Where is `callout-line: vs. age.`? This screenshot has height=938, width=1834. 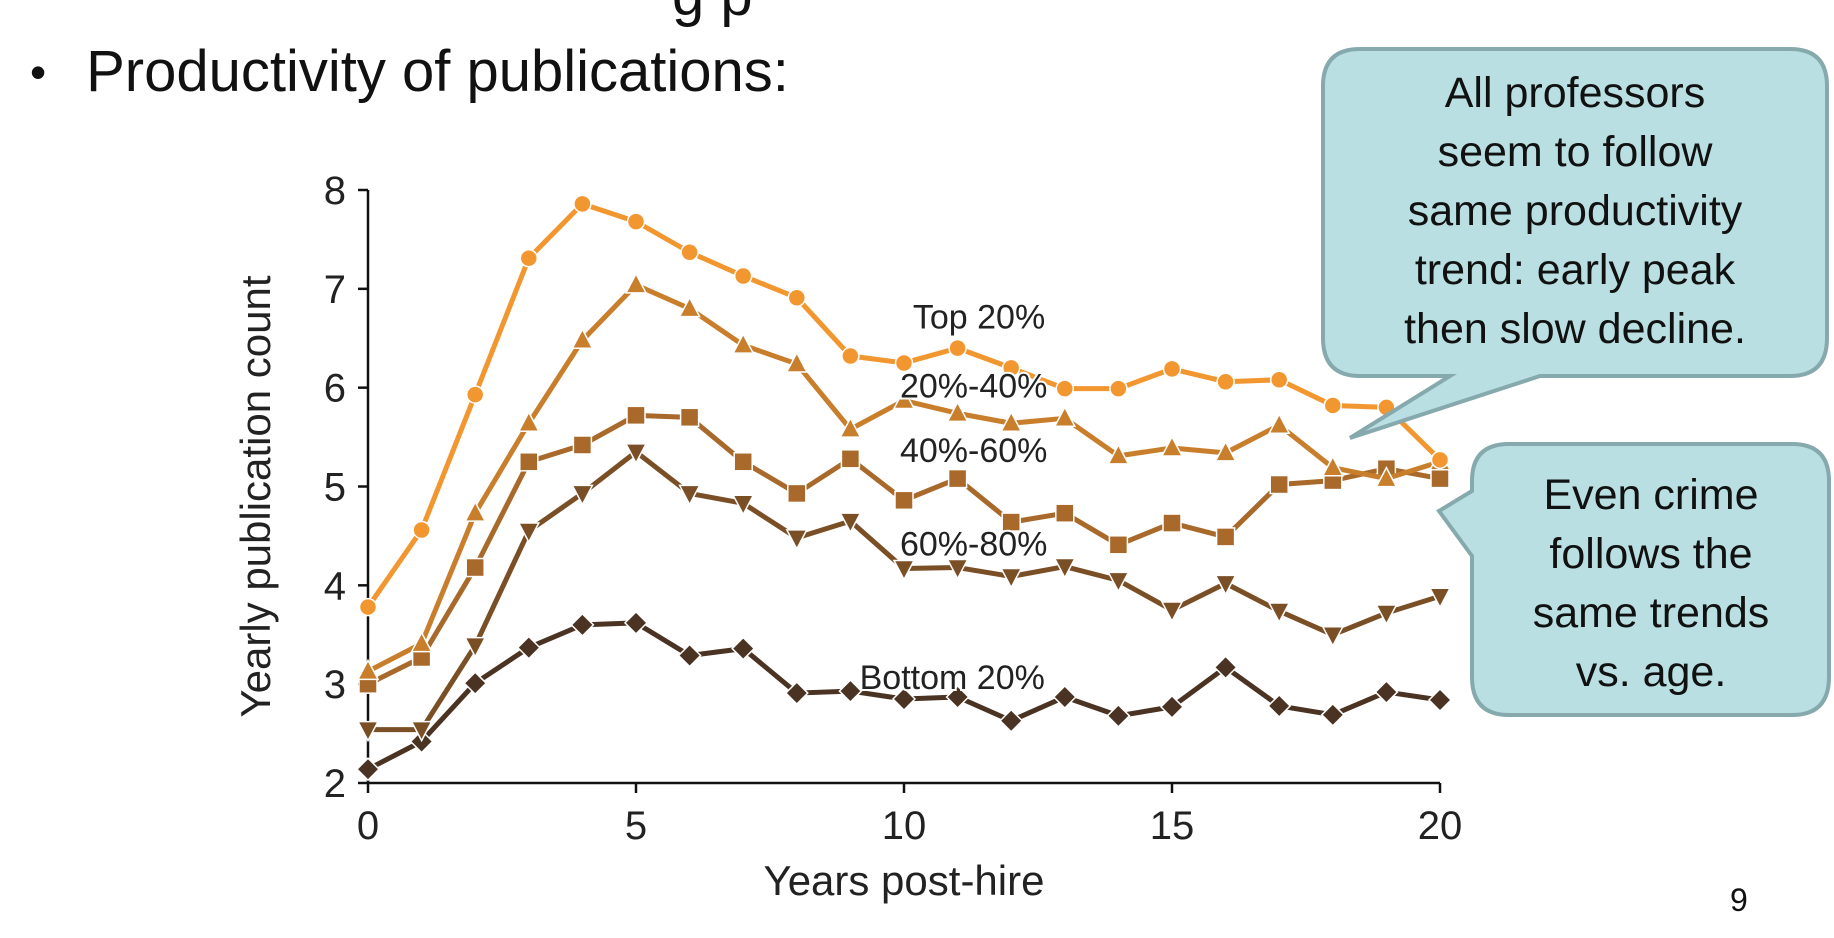 callout-line: vs. age. is located at coordinates (1651, 672).